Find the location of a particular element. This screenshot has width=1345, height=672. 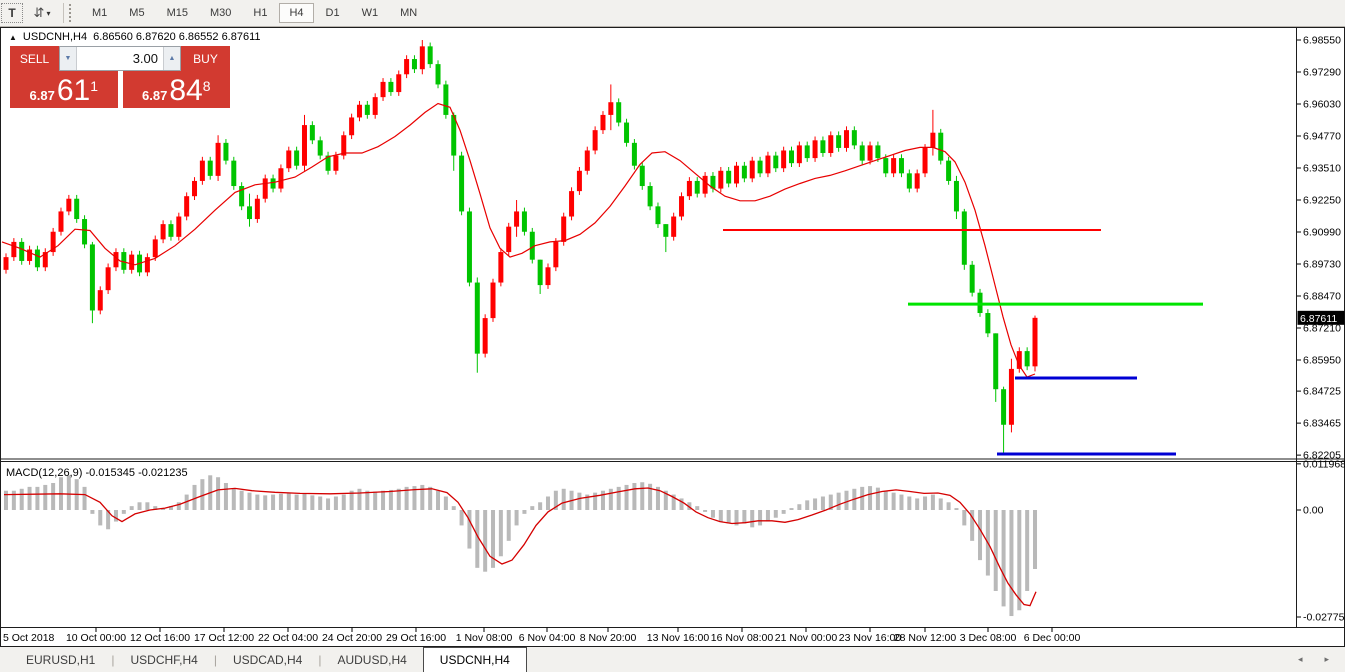

timeframe-button-m15: M15 is located at coordinates (177, 13).